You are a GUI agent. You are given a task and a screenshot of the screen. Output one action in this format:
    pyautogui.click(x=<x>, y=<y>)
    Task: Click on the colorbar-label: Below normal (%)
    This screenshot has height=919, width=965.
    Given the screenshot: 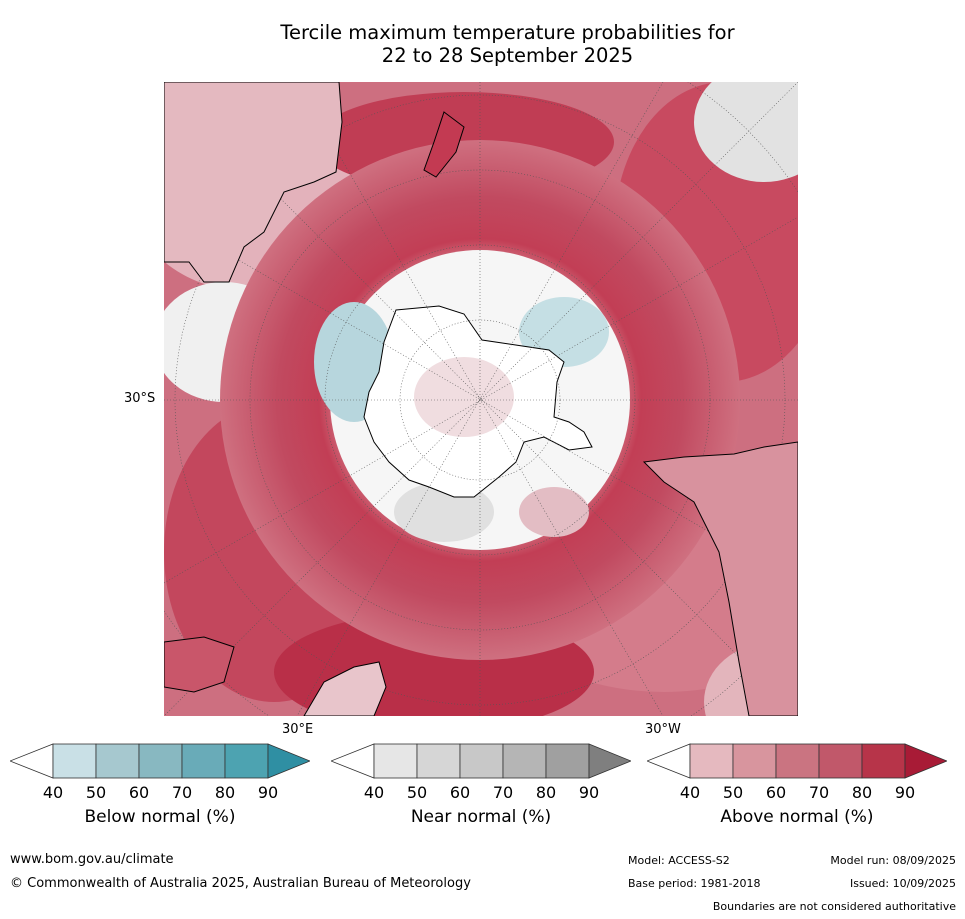 What is the action you would take?
    pyautogui.click(x=160, y=817)
    